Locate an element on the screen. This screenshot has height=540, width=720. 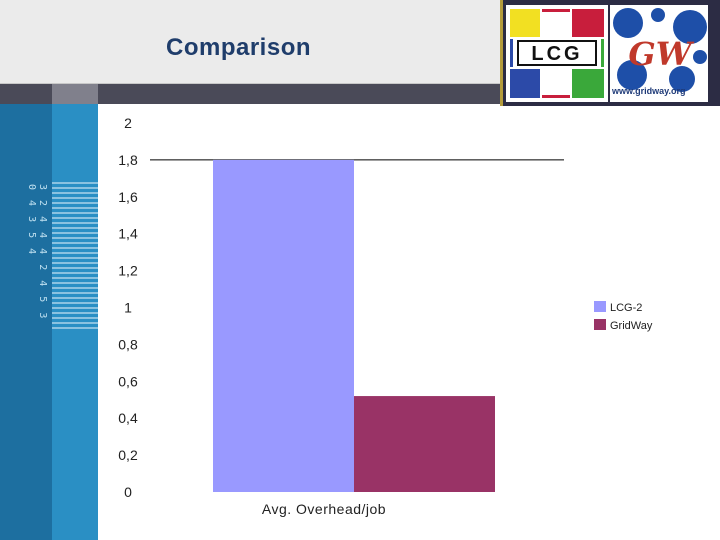
legend: LCG-2 GridWay is located at coordinates (623, 316).